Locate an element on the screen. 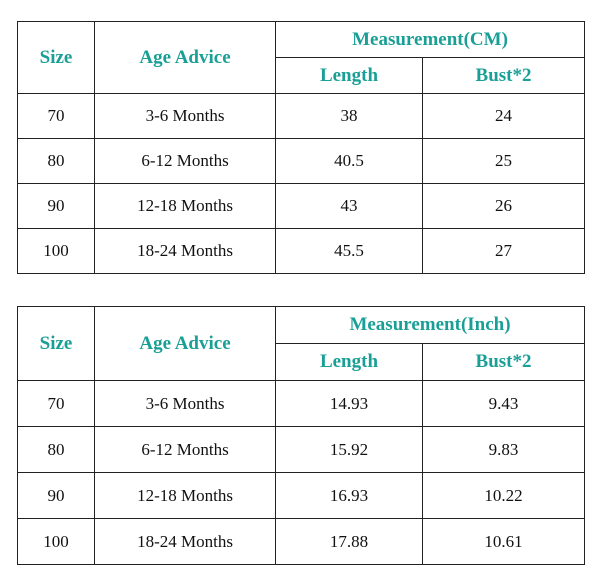 This screenshot has width=604, height=584. table-row: 70 3-6 Months 38 24 is located at coordinates (301, 116).